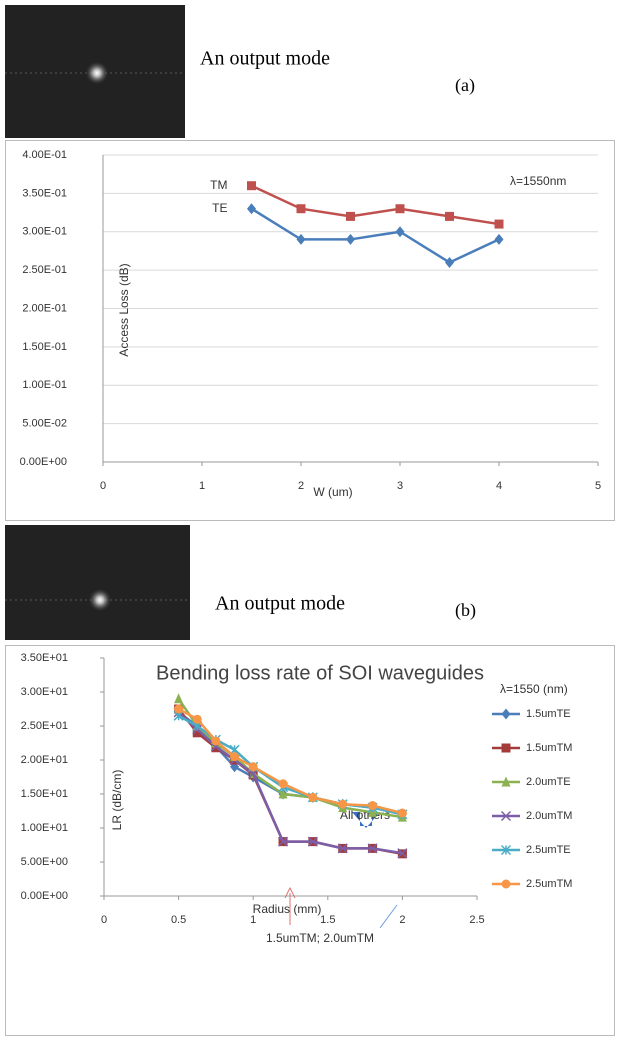 This screenshot has height=1044, width=619. What do you see at coordinates (117, 800) in the screenshot?
I see `y-axis-label: LR (dB/cm)` at bounding box center [117, 800].